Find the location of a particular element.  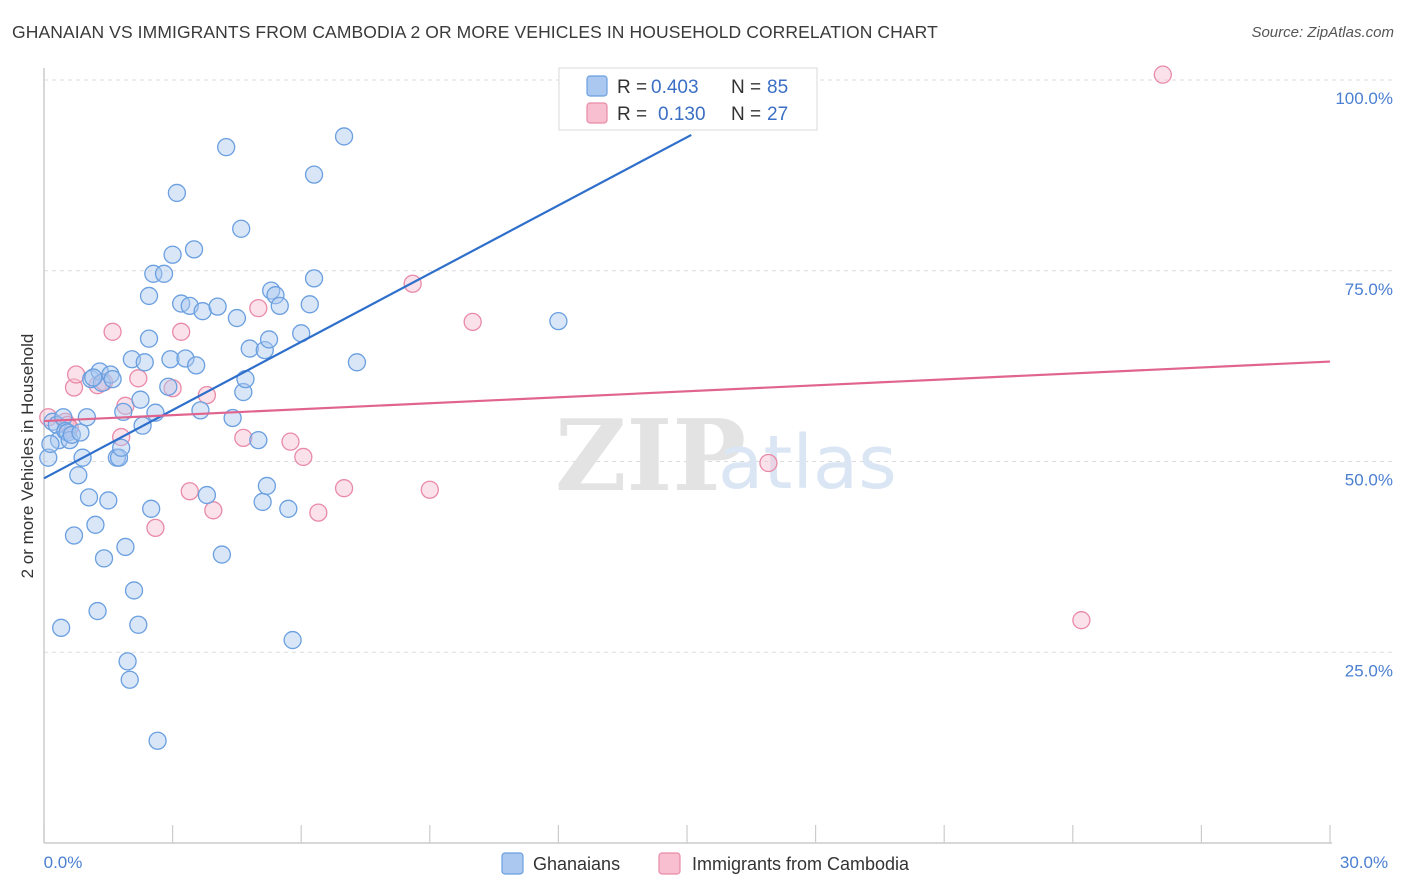

legend-r-label-2: R = is located at coordinates (632, 114).